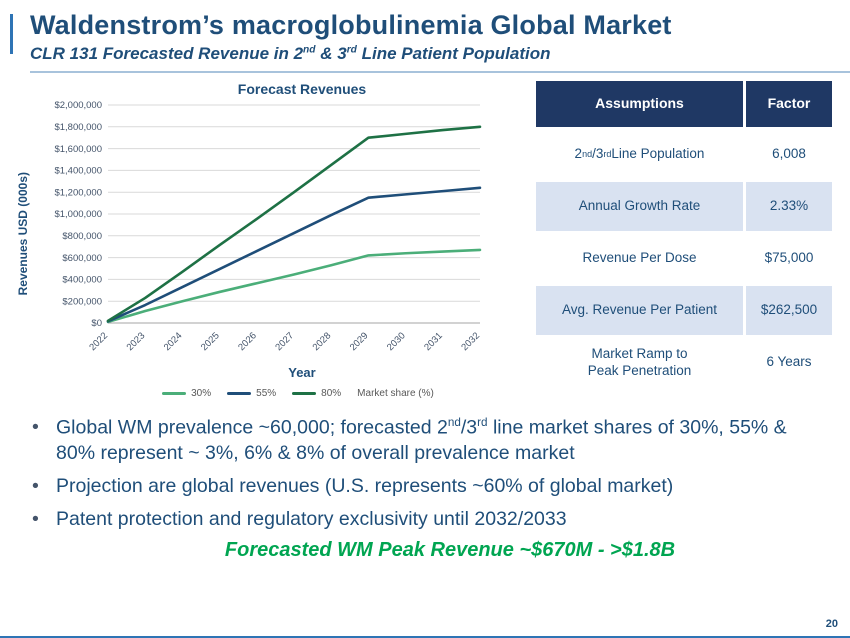  I want to click on series-line-55%, so click(294, 254).